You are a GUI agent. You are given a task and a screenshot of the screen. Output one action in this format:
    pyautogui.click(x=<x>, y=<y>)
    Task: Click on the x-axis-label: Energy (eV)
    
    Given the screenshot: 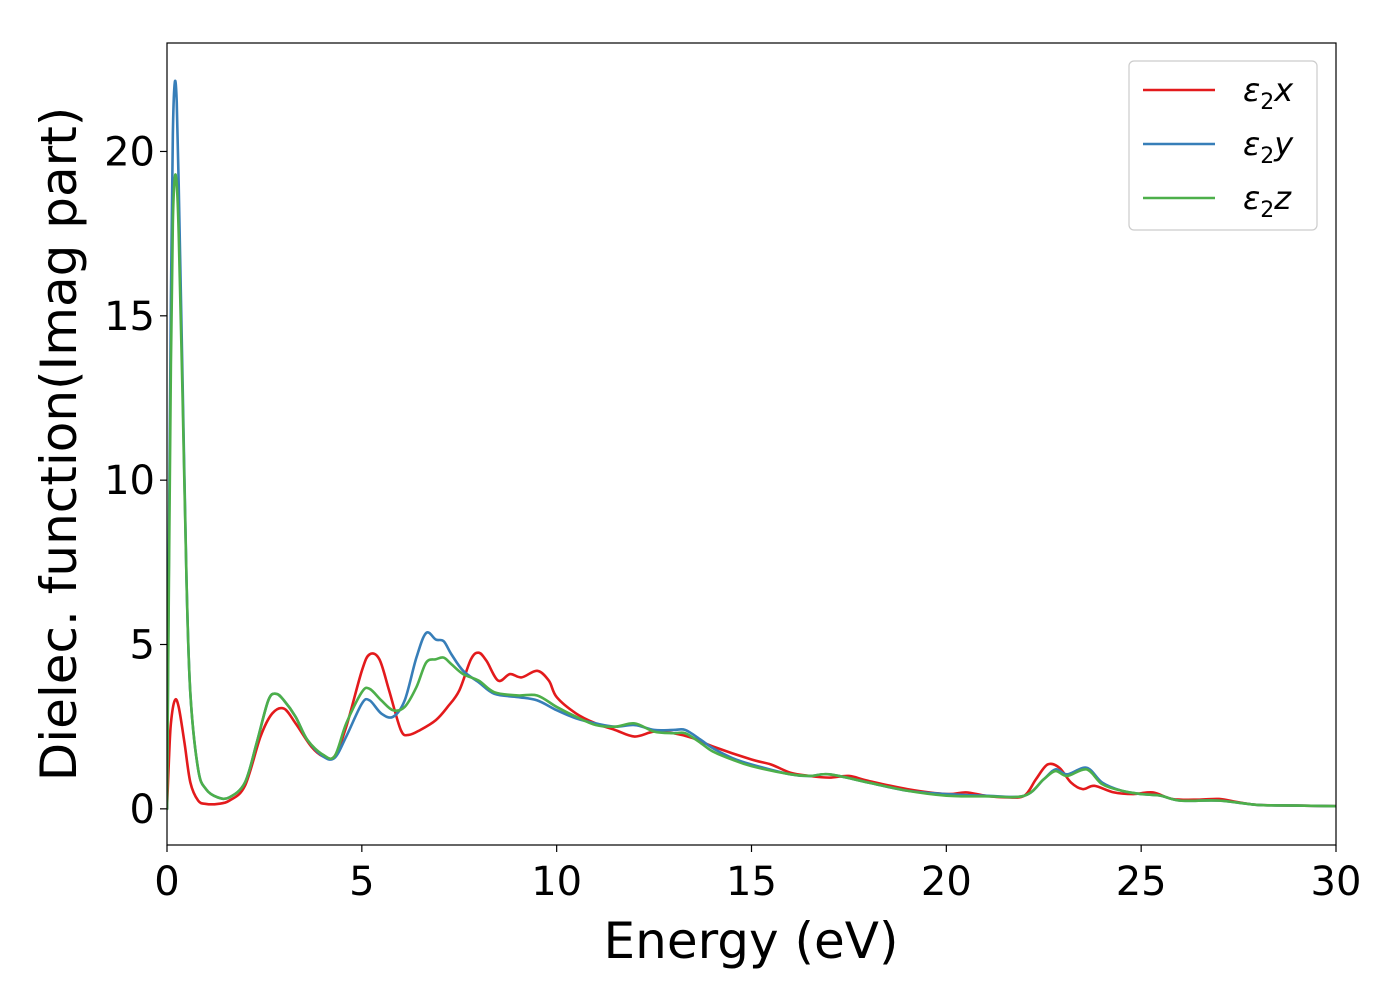 What is the action you would take?
    pyautogui.click(x=751, y=941)
    